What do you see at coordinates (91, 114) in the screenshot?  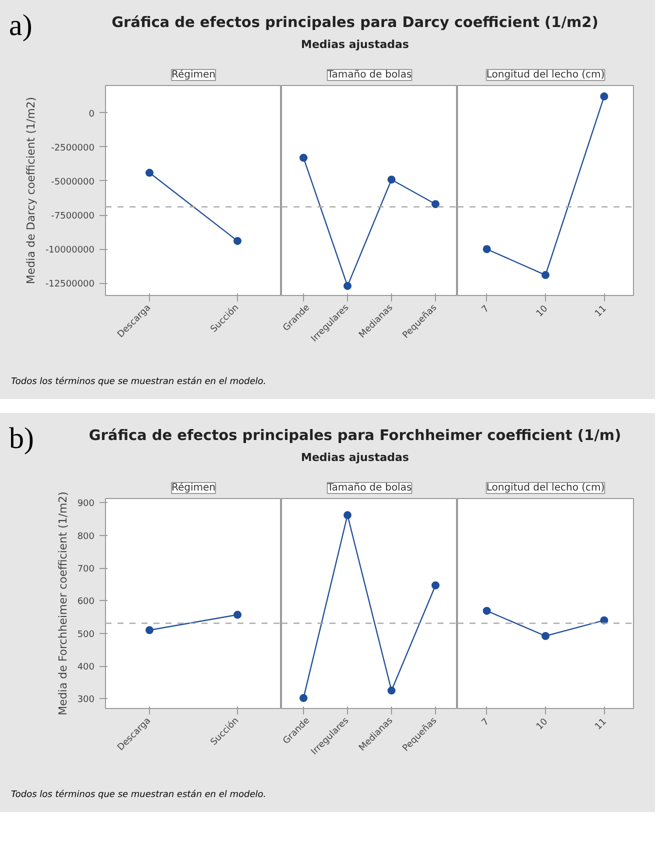 I see `y-tick-label: 0` at bounding box center [91, 114].